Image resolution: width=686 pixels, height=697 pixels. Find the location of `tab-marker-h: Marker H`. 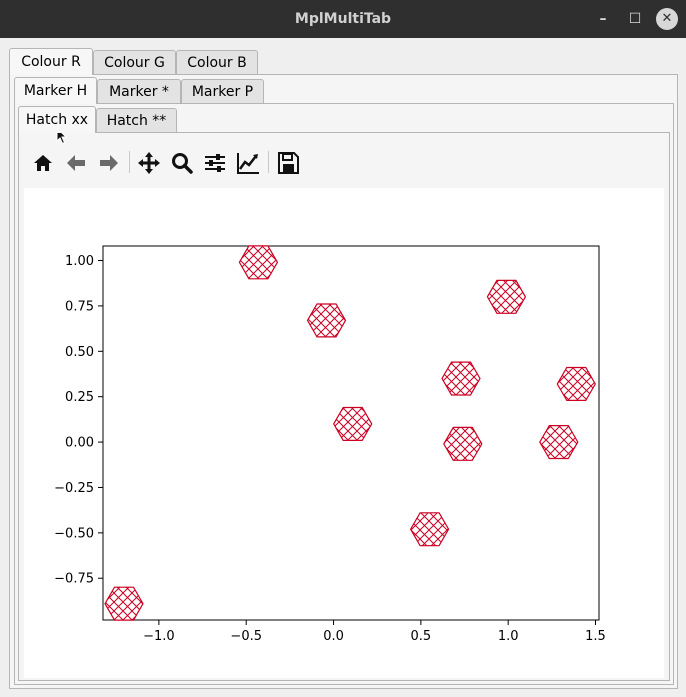

tab-marker-h: Marker H is located at coordinates (55, 90).